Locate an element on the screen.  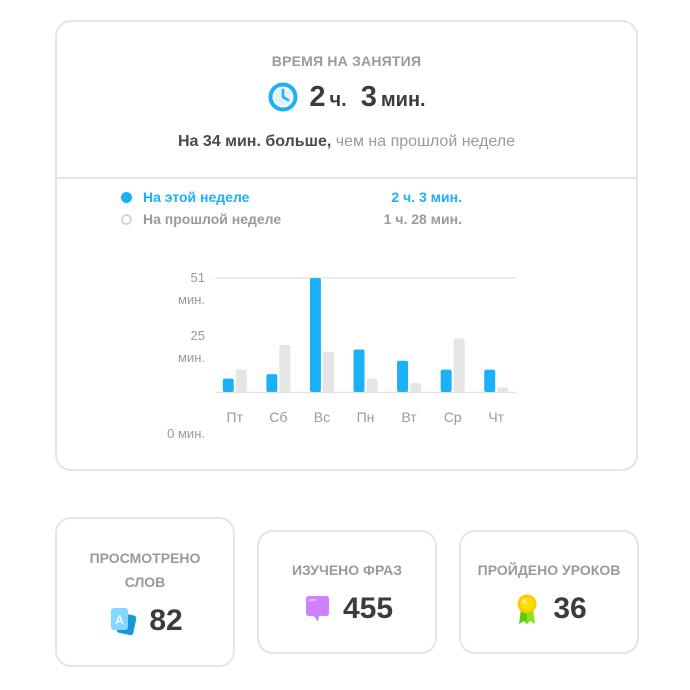
study-time-value: 2 ч. 3 мин. is located at coordinates (367, 97).